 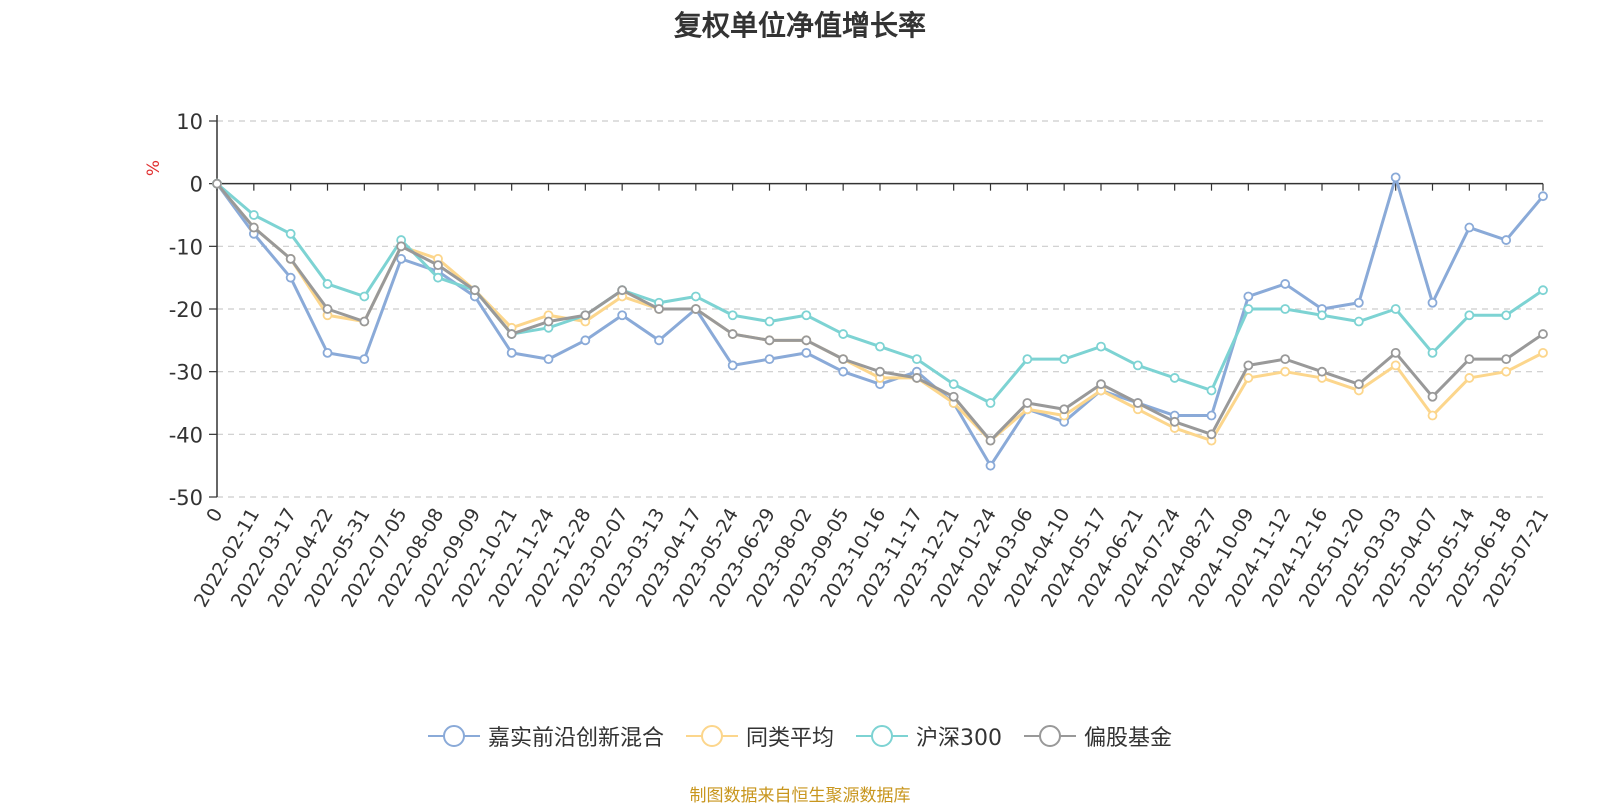 What do you see at coordinates (799, 25) in the screenshot?
I see `chart-title: 复权单位净值增长率` at bounding box center [799, 25].